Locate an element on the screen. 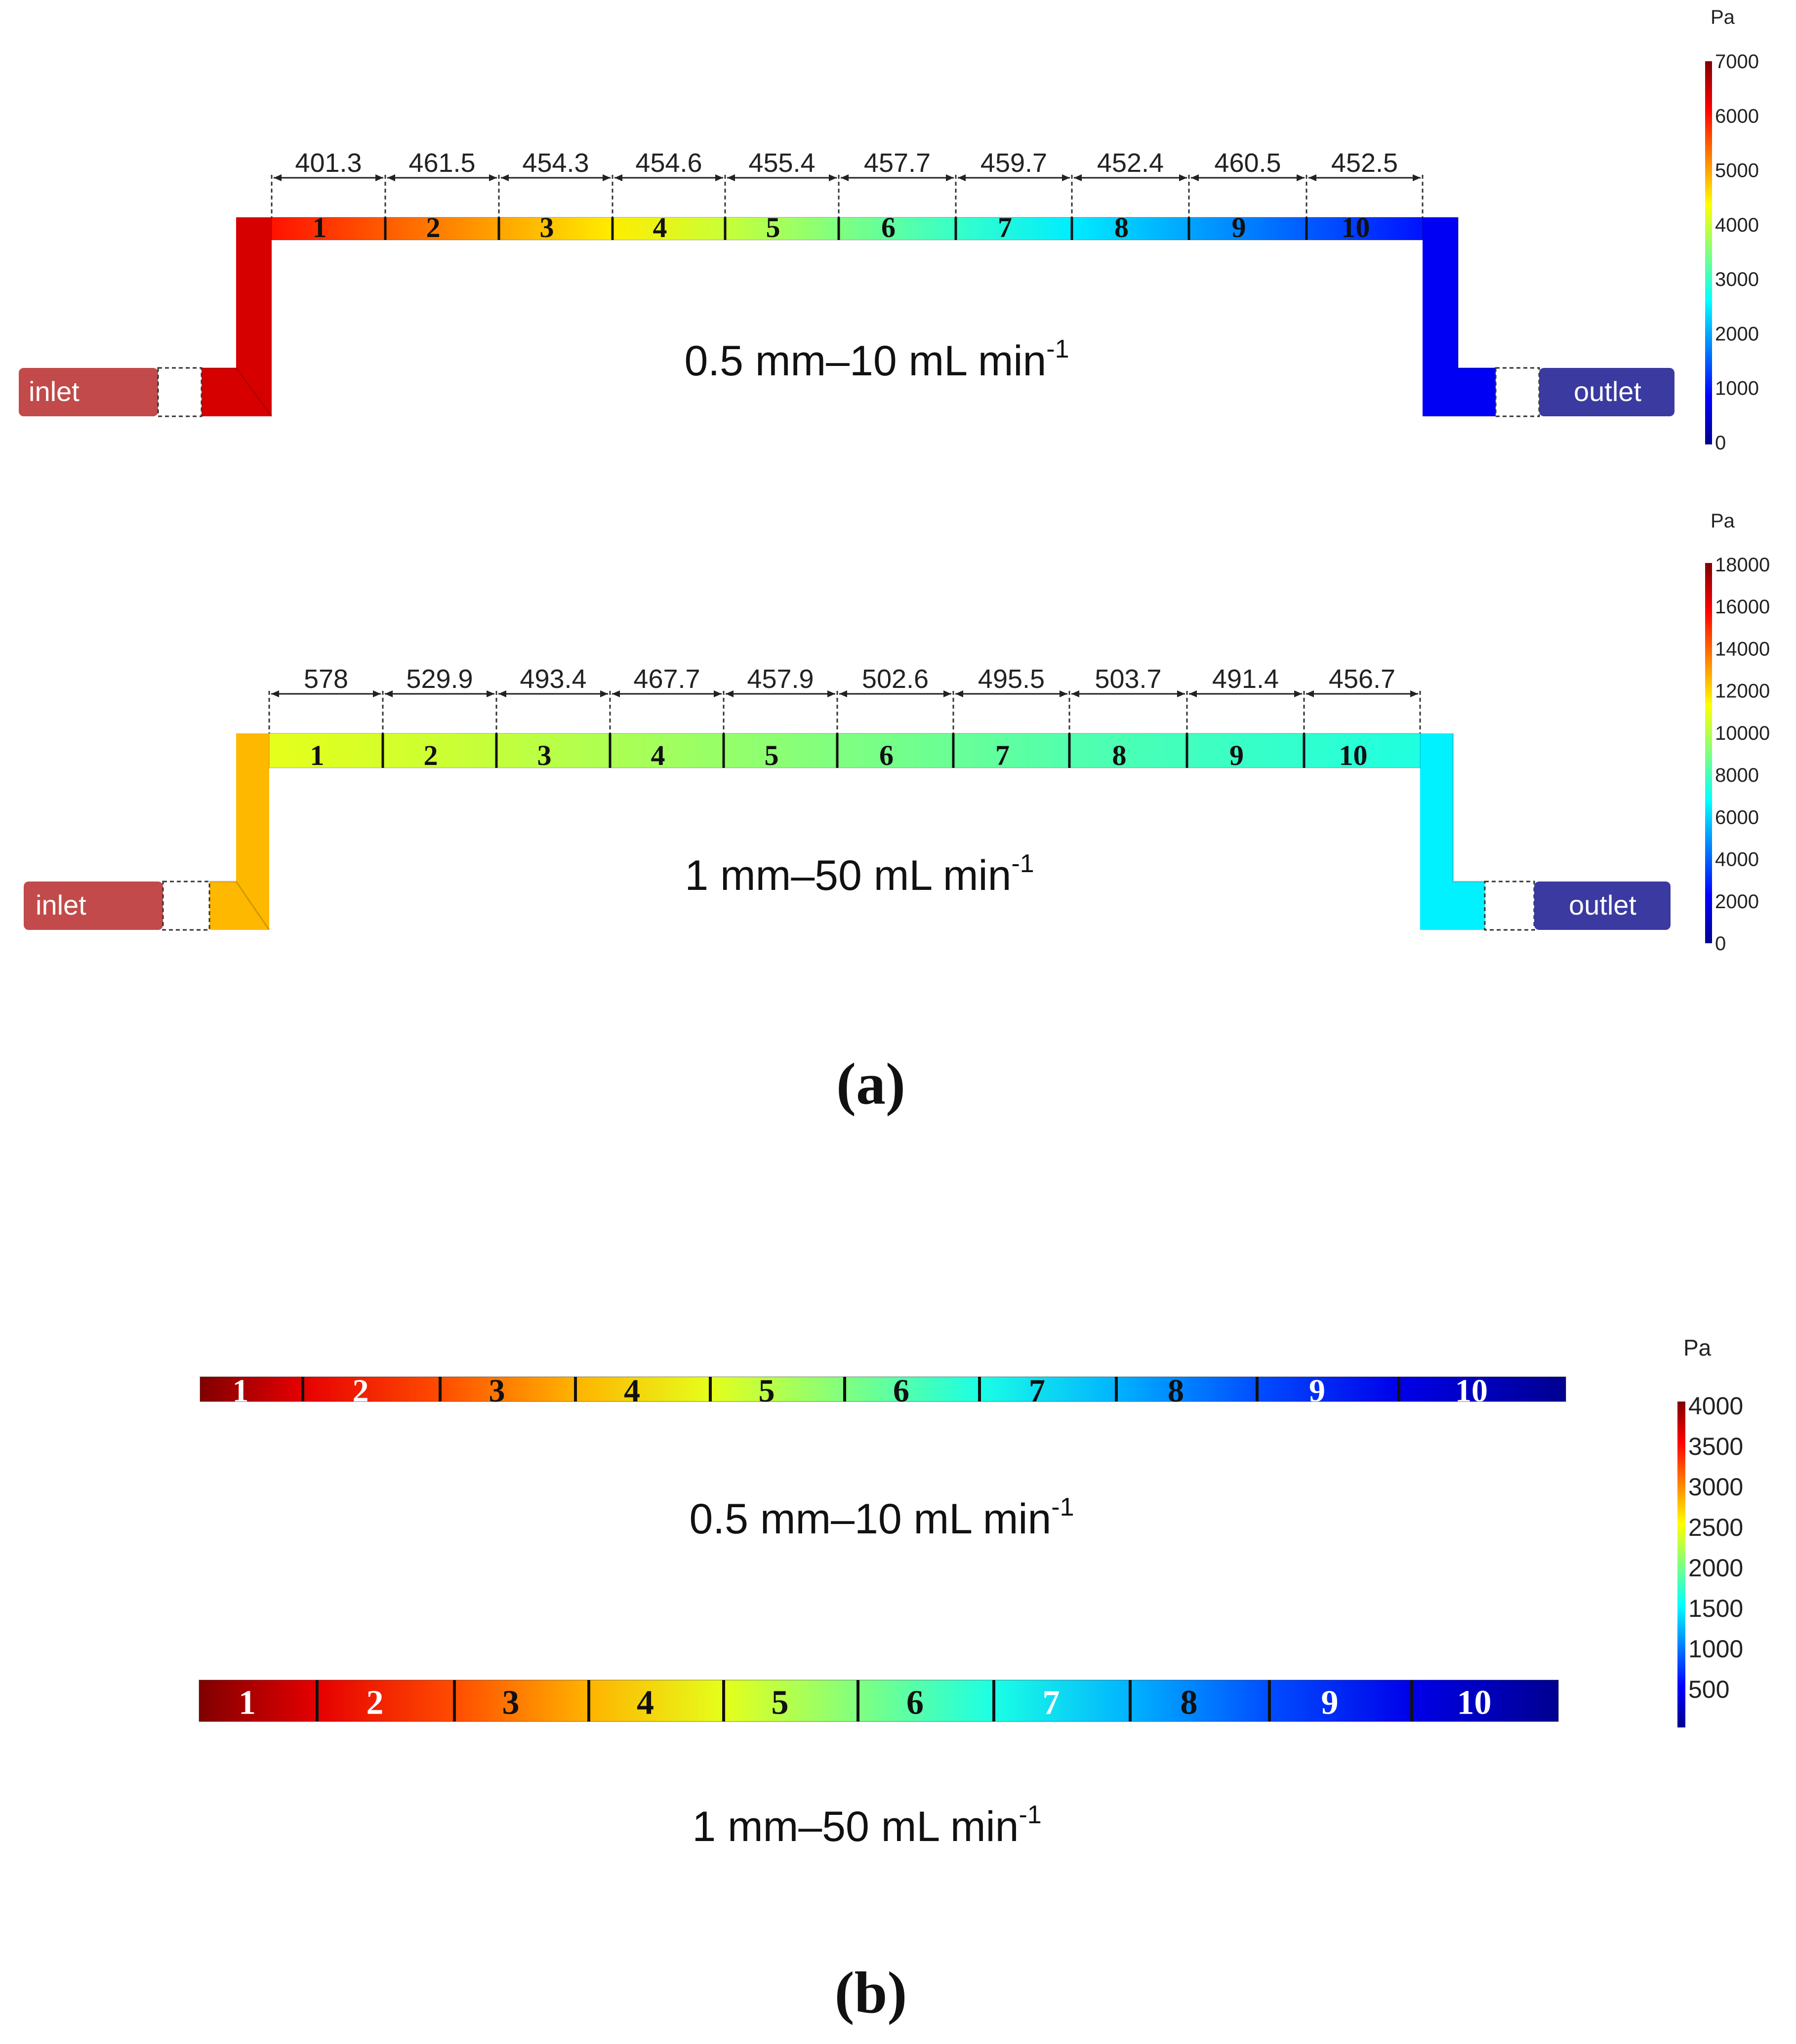 This screenshot has width=1796, height=2044. pressure-drop-label: 452.5 is located at coordinates (1364, 163).